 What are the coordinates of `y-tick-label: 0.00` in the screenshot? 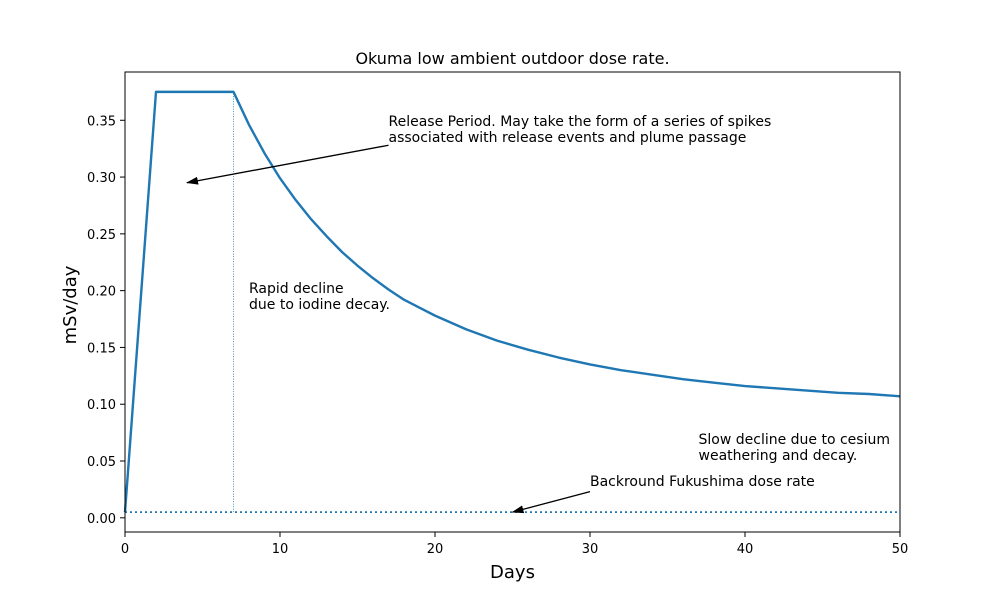 It's located at (101, 519).